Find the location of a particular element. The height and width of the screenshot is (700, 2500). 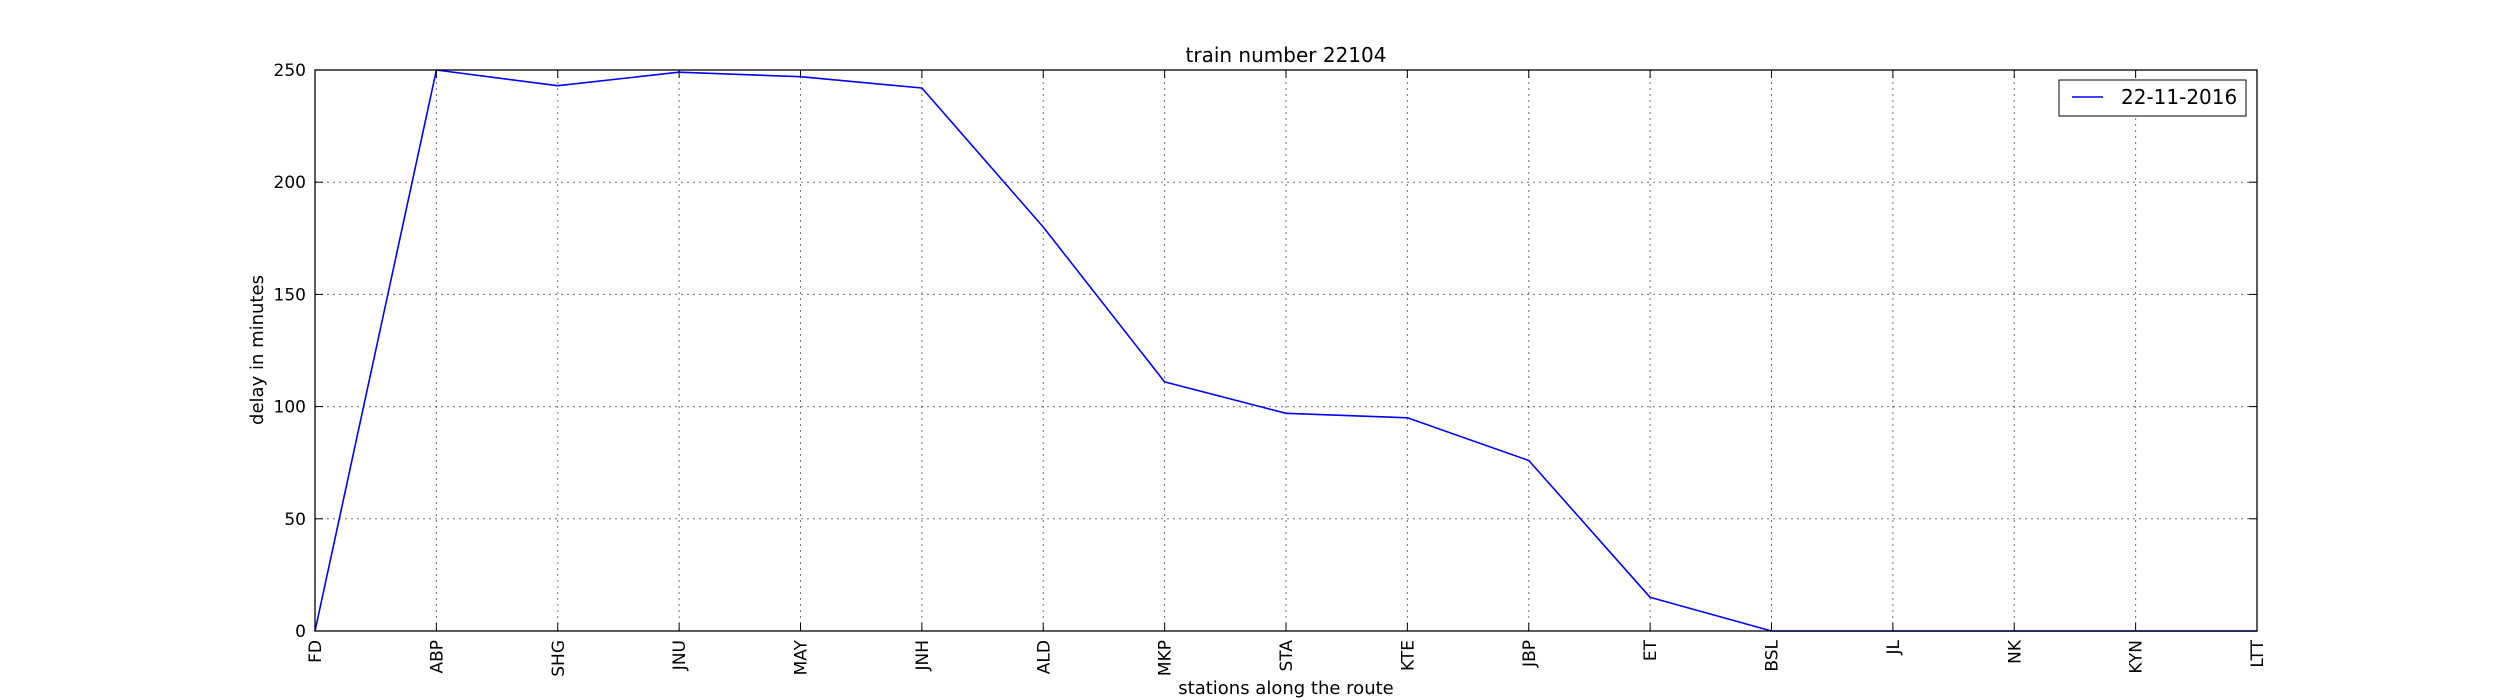

legend-label-series-1: 22-11-2016 is located at coordinates (2179, 97).